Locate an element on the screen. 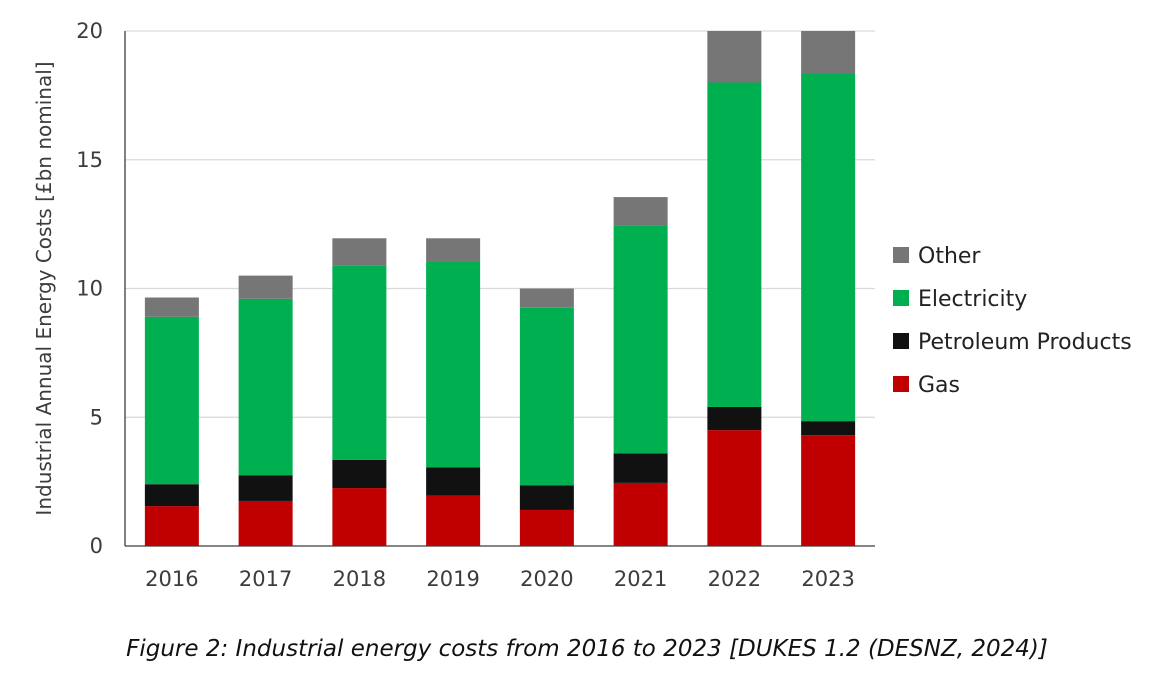 Image resolution: width=1174 pixels, height=693 pixels. legend-swatch-gas is located at coordinates (901, 384).